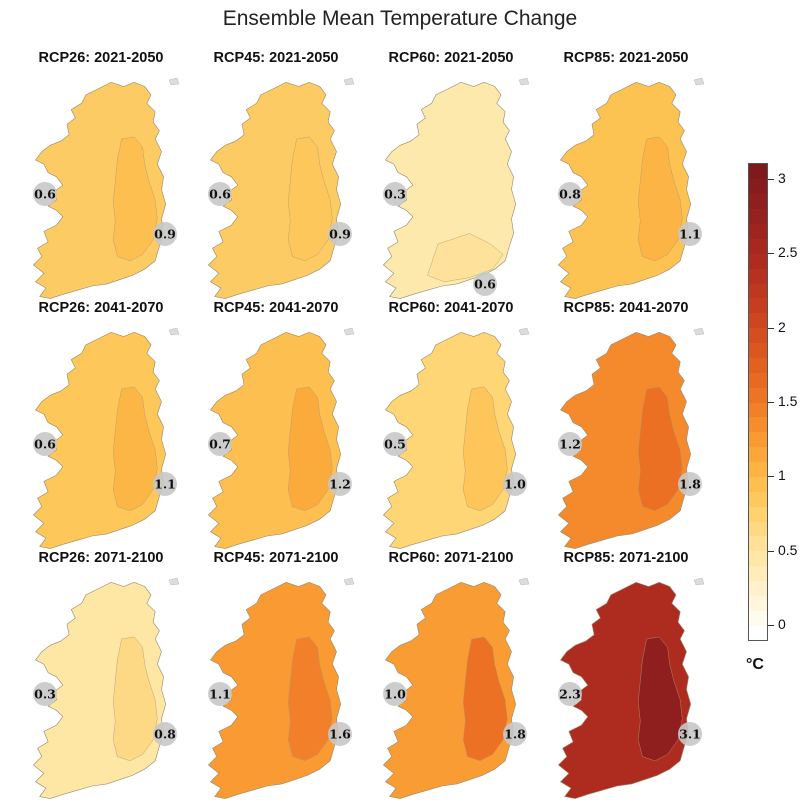 Image resolution: width=800 pixels, height=800 pixels. I want to click on ireland-map: 0.6 0.9, so click(106, 188).